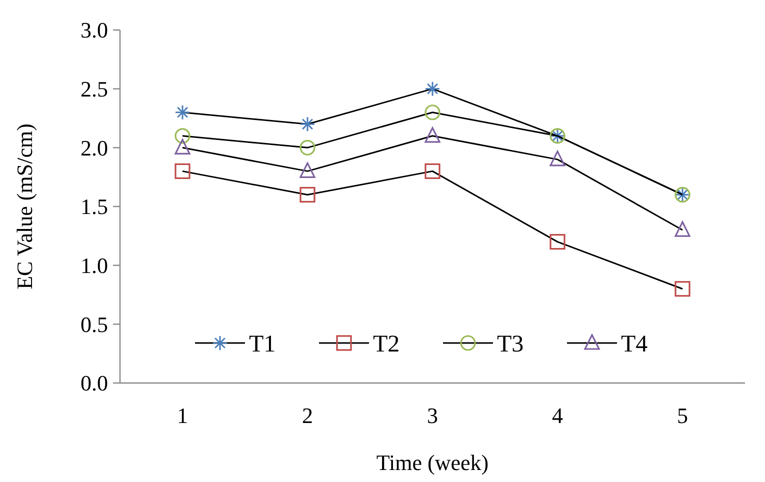 This screenshot has width=765, height=482. I want to click on y-tick-label: 0.0, so click(94, 383).